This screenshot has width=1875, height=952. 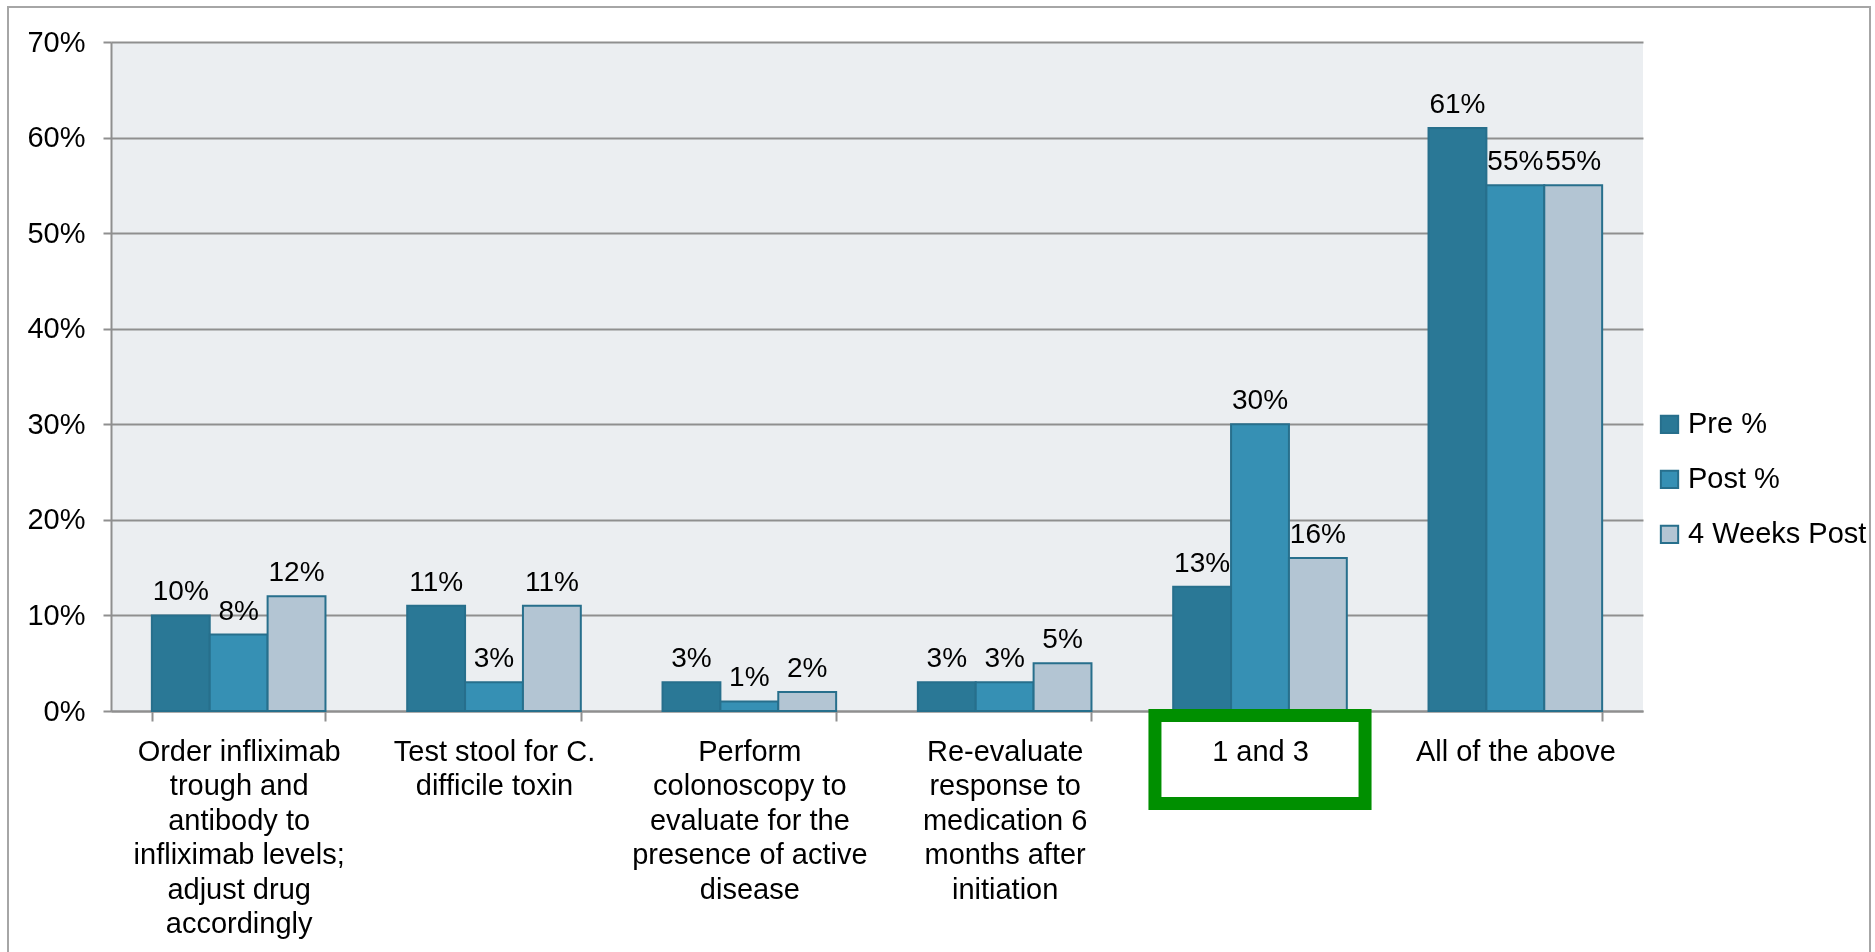 What do you see at coordinates (56, 423) in the screenshot?
I see `y-tick-label: 30%` at bounding box center [56, 423].